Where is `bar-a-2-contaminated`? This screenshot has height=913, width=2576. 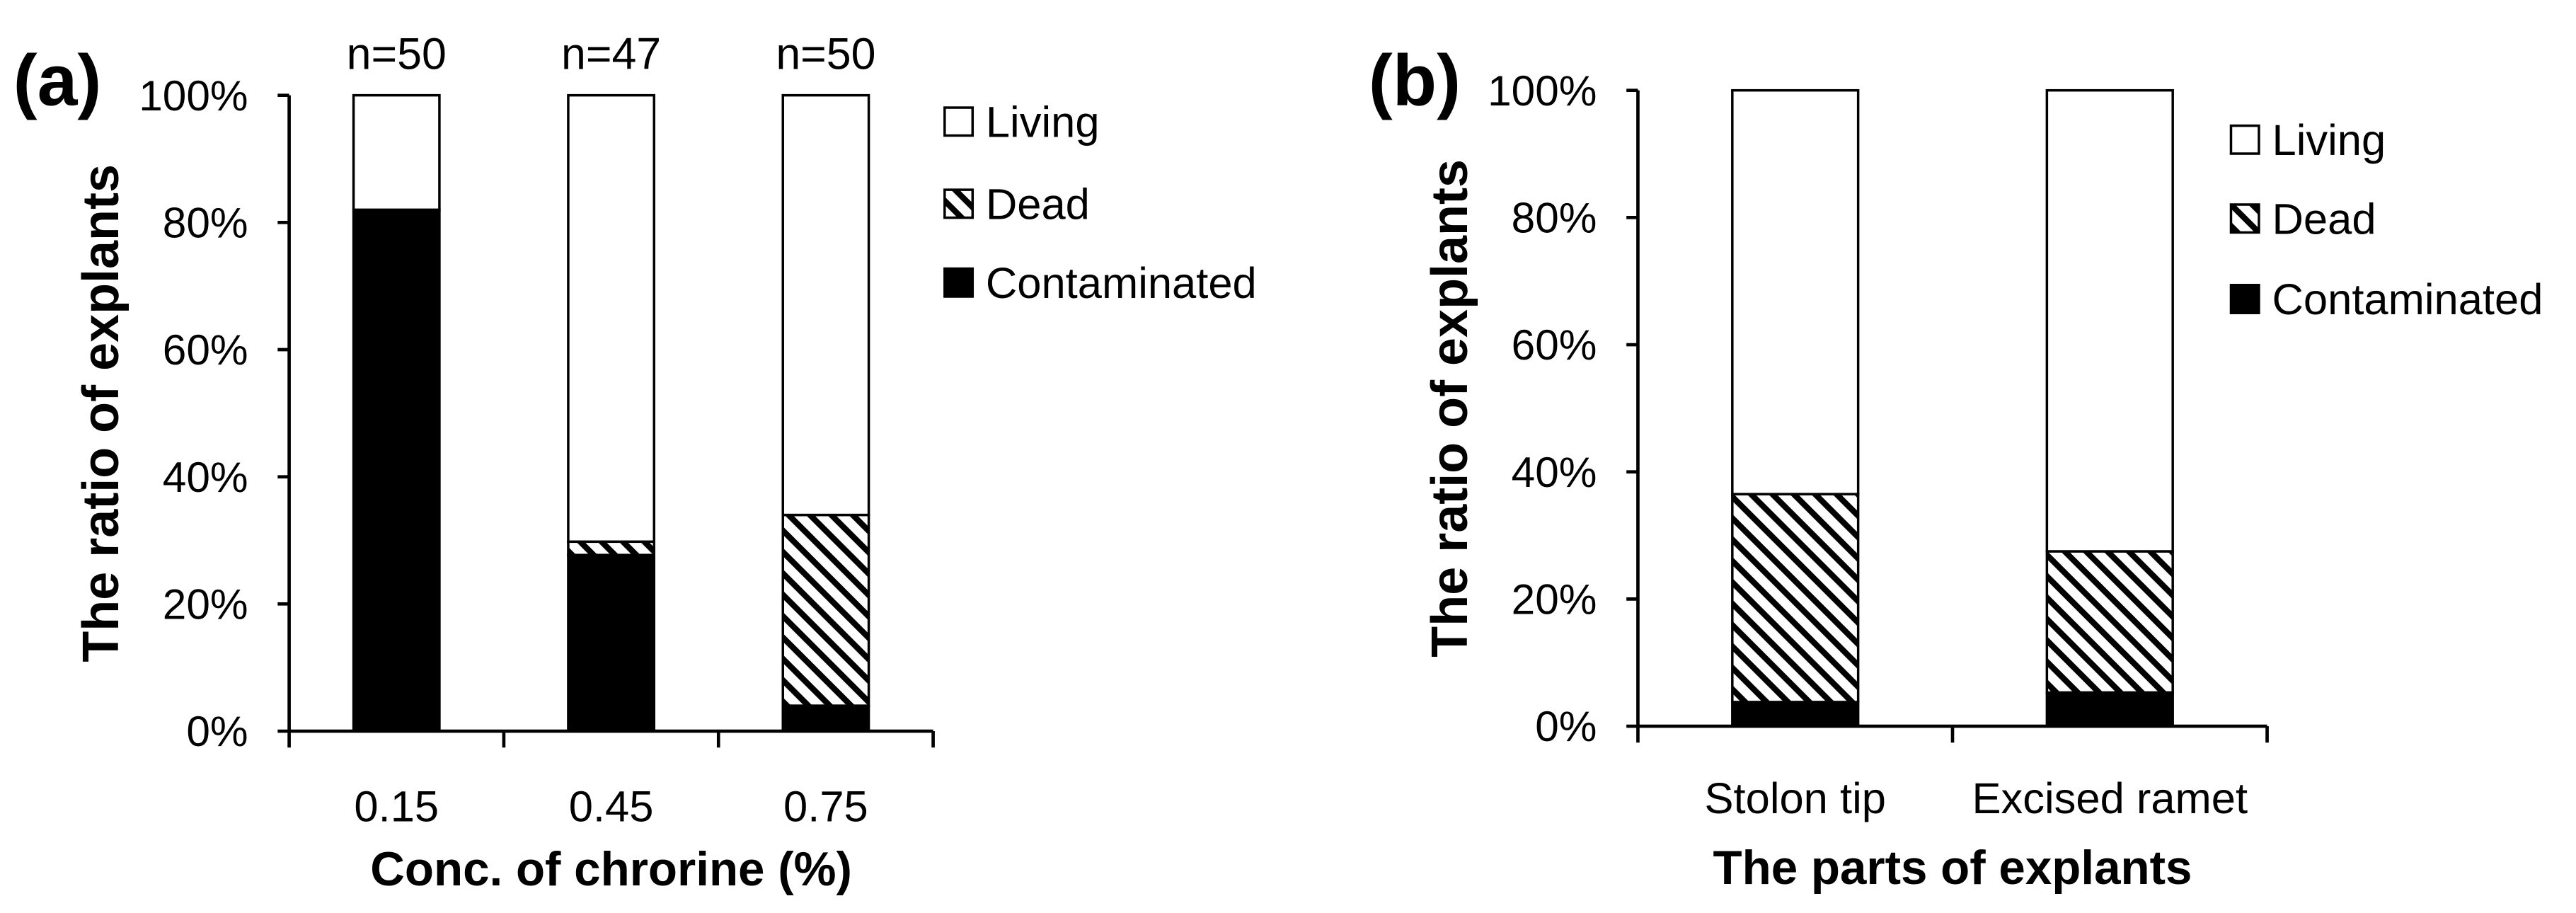
bar-a-2-contaminated is located at coordinates (826, 718).